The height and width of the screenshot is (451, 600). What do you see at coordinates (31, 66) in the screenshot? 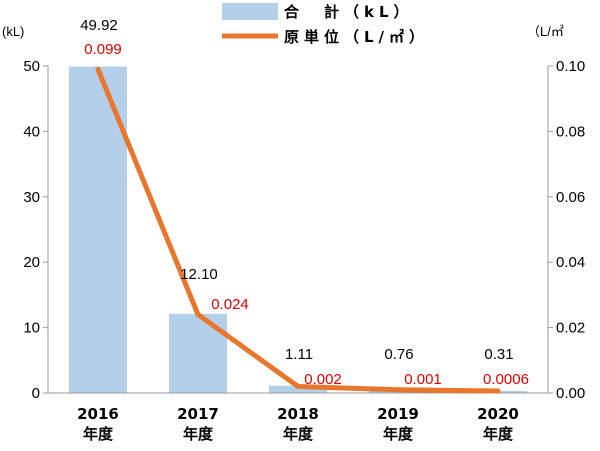
I see `left-tick-label-5: 50` at bounding box center [31, 66].